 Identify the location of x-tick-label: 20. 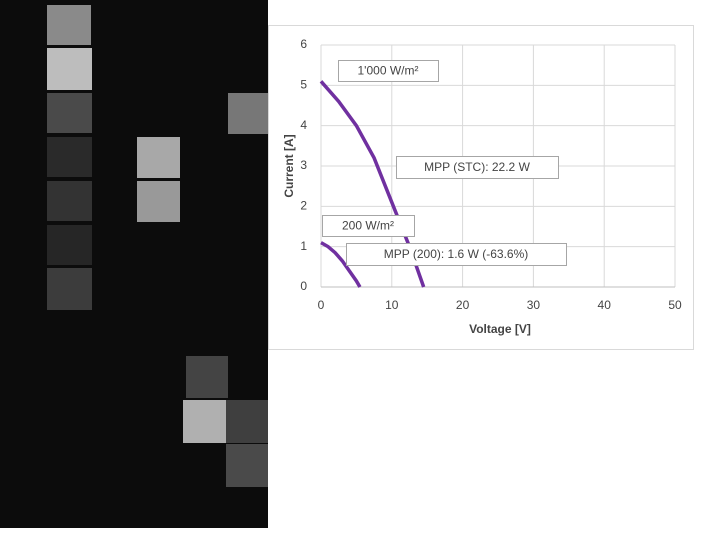
(463, 305).